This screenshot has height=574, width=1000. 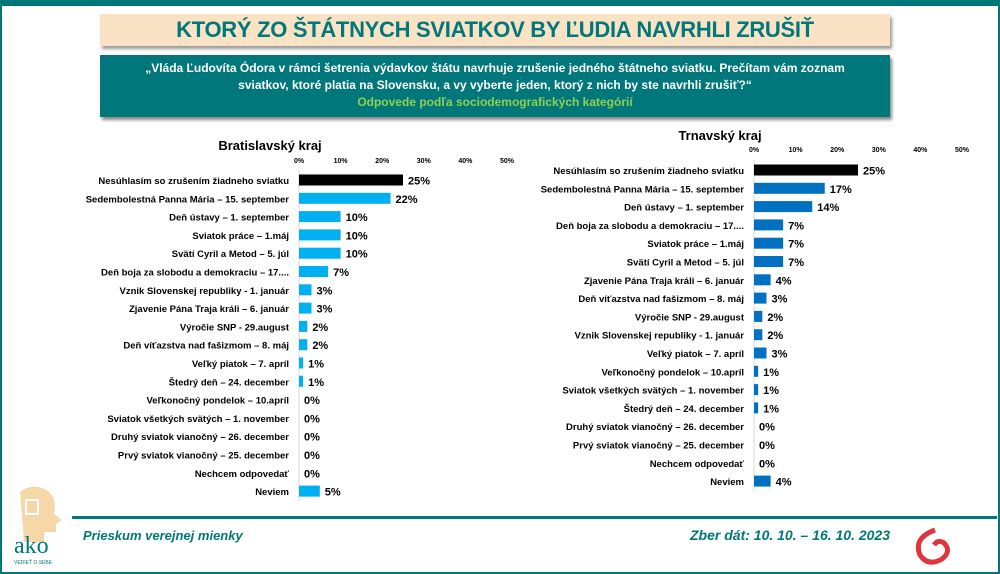 What do you see at coordinates (333, 493) in the screenshot?
I see `data-label: 5%` at bounding box center [333, 493].